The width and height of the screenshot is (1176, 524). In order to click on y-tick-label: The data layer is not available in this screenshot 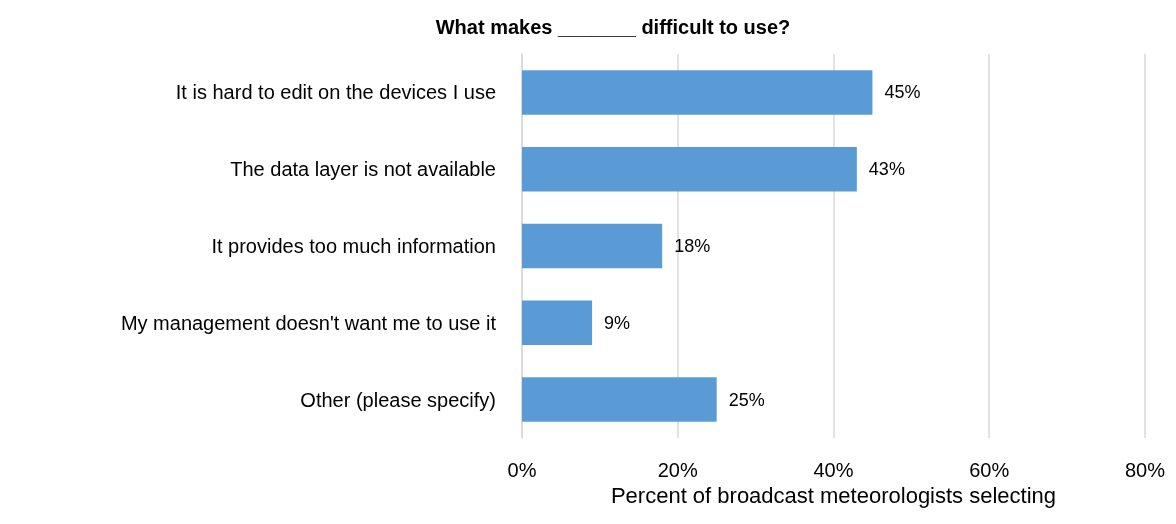, I will do `click(363, 169)`.